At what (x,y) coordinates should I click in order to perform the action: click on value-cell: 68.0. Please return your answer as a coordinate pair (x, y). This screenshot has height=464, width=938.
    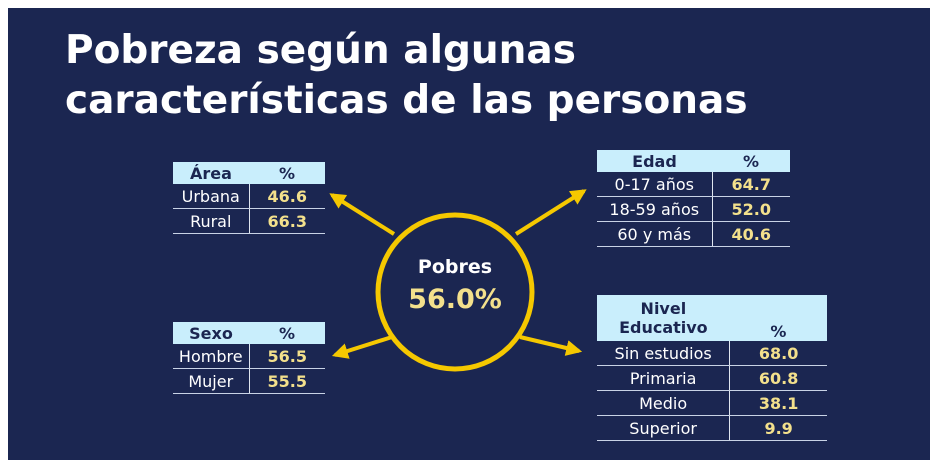
    Looking at the image, I should click on (778, 353).